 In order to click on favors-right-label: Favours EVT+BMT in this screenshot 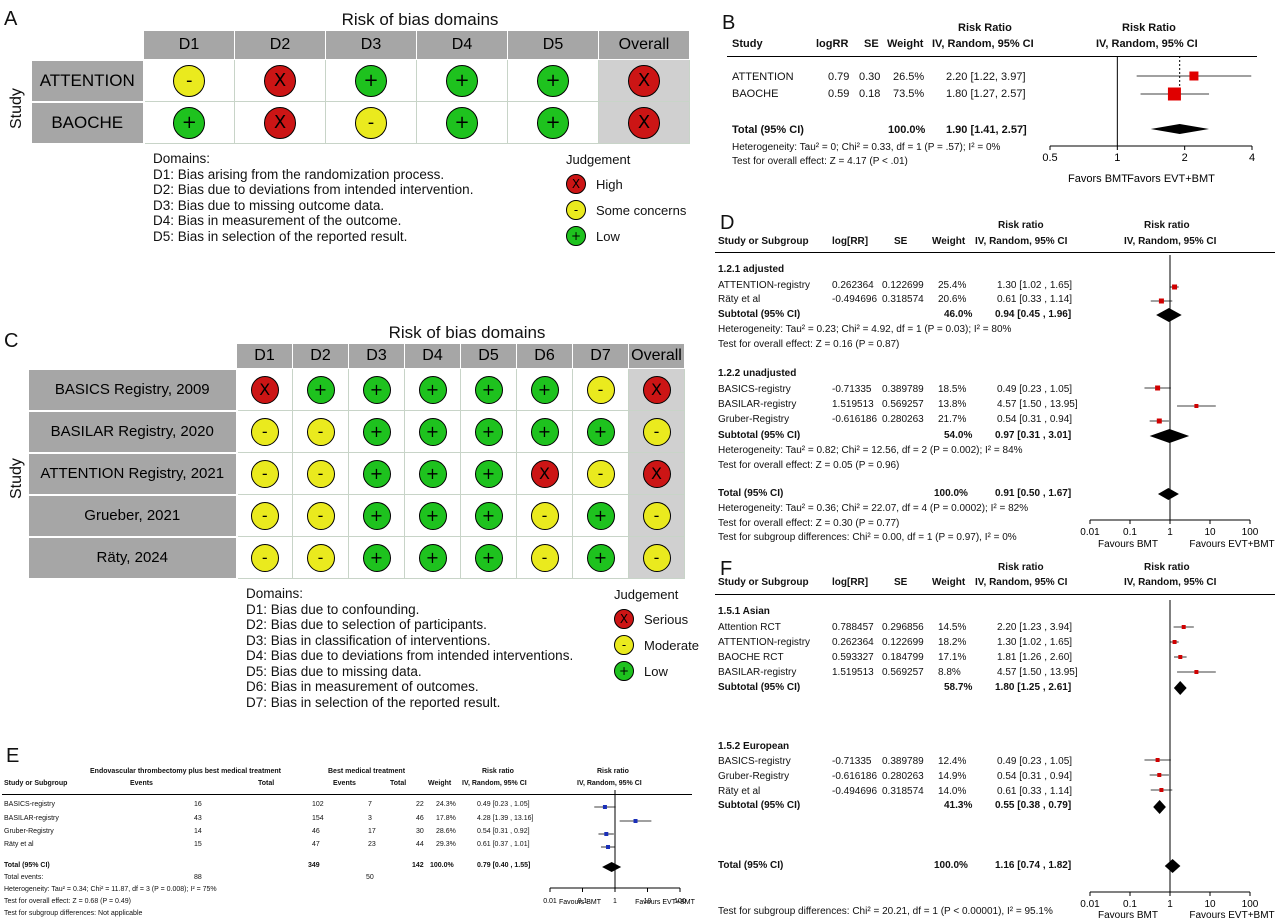, I will do `click(665, 902)`.